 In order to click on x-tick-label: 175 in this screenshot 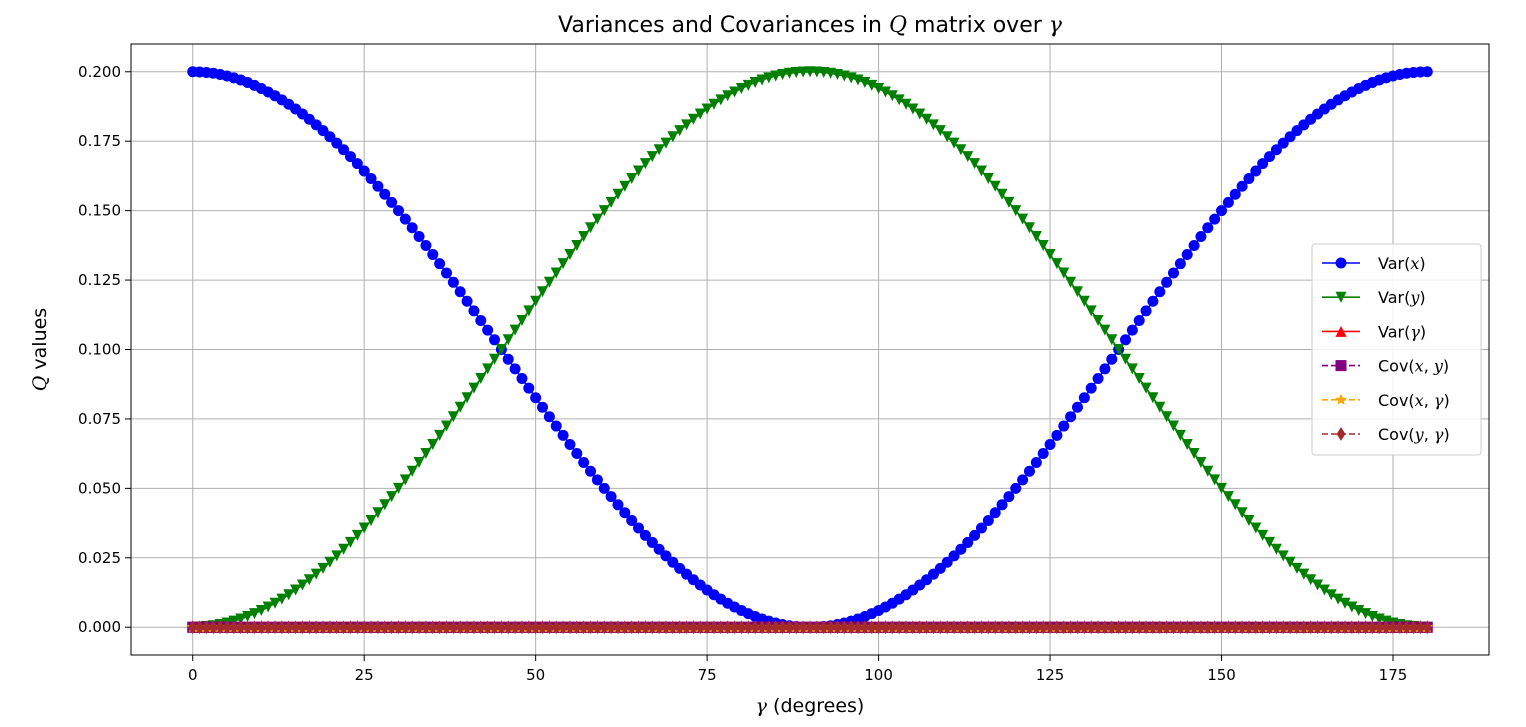, I will do `click(1393, 675)`.